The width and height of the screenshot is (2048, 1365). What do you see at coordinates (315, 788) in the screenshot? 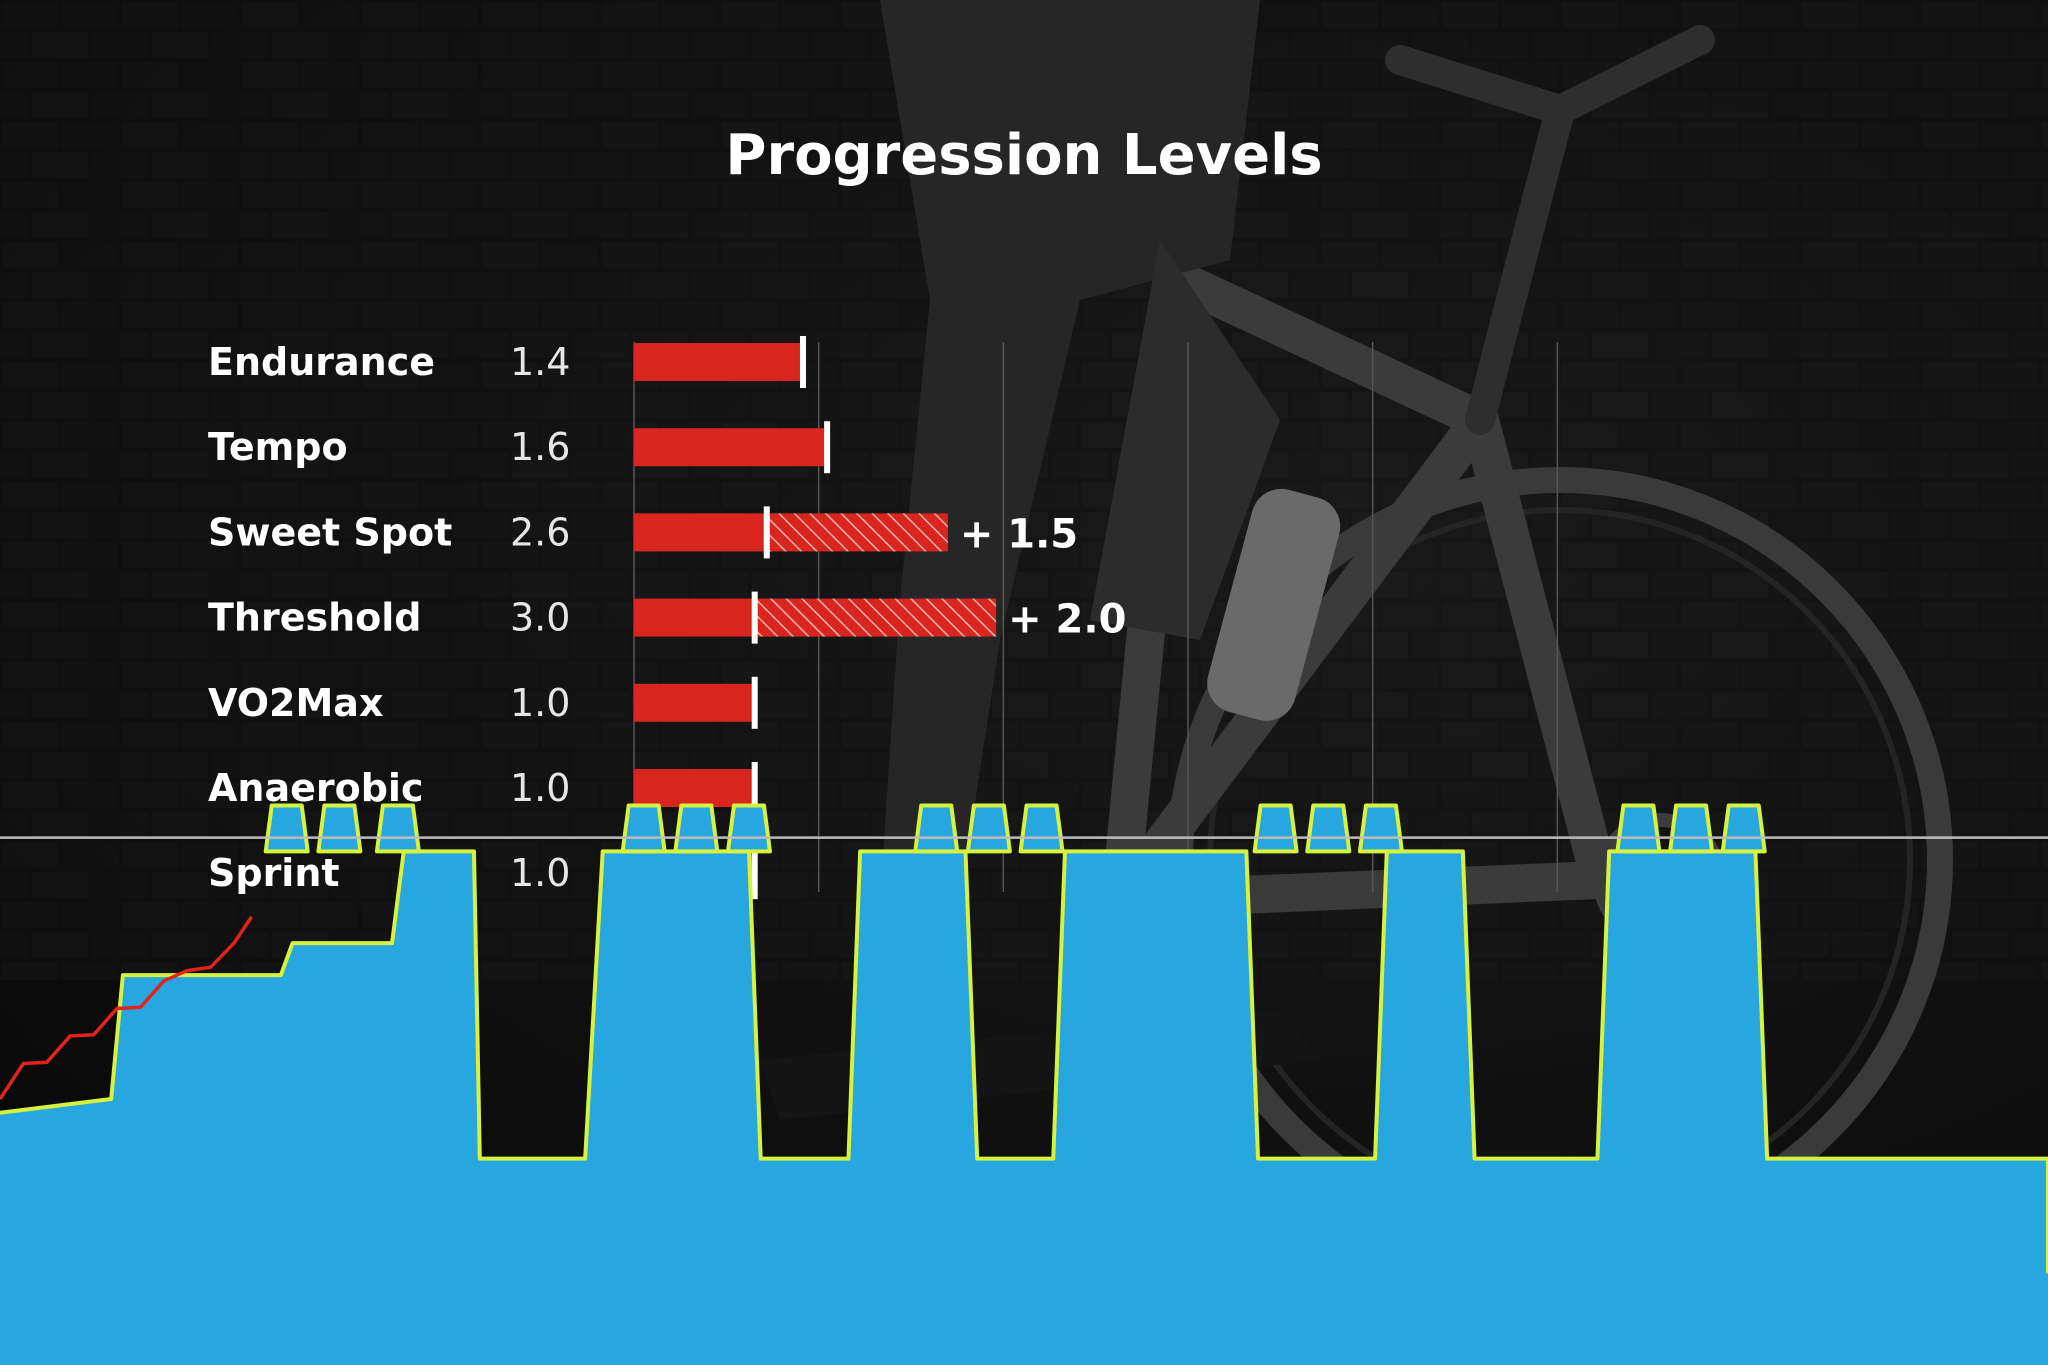
I see `category-label: Anaerobic` at bounding box center [315, 788].